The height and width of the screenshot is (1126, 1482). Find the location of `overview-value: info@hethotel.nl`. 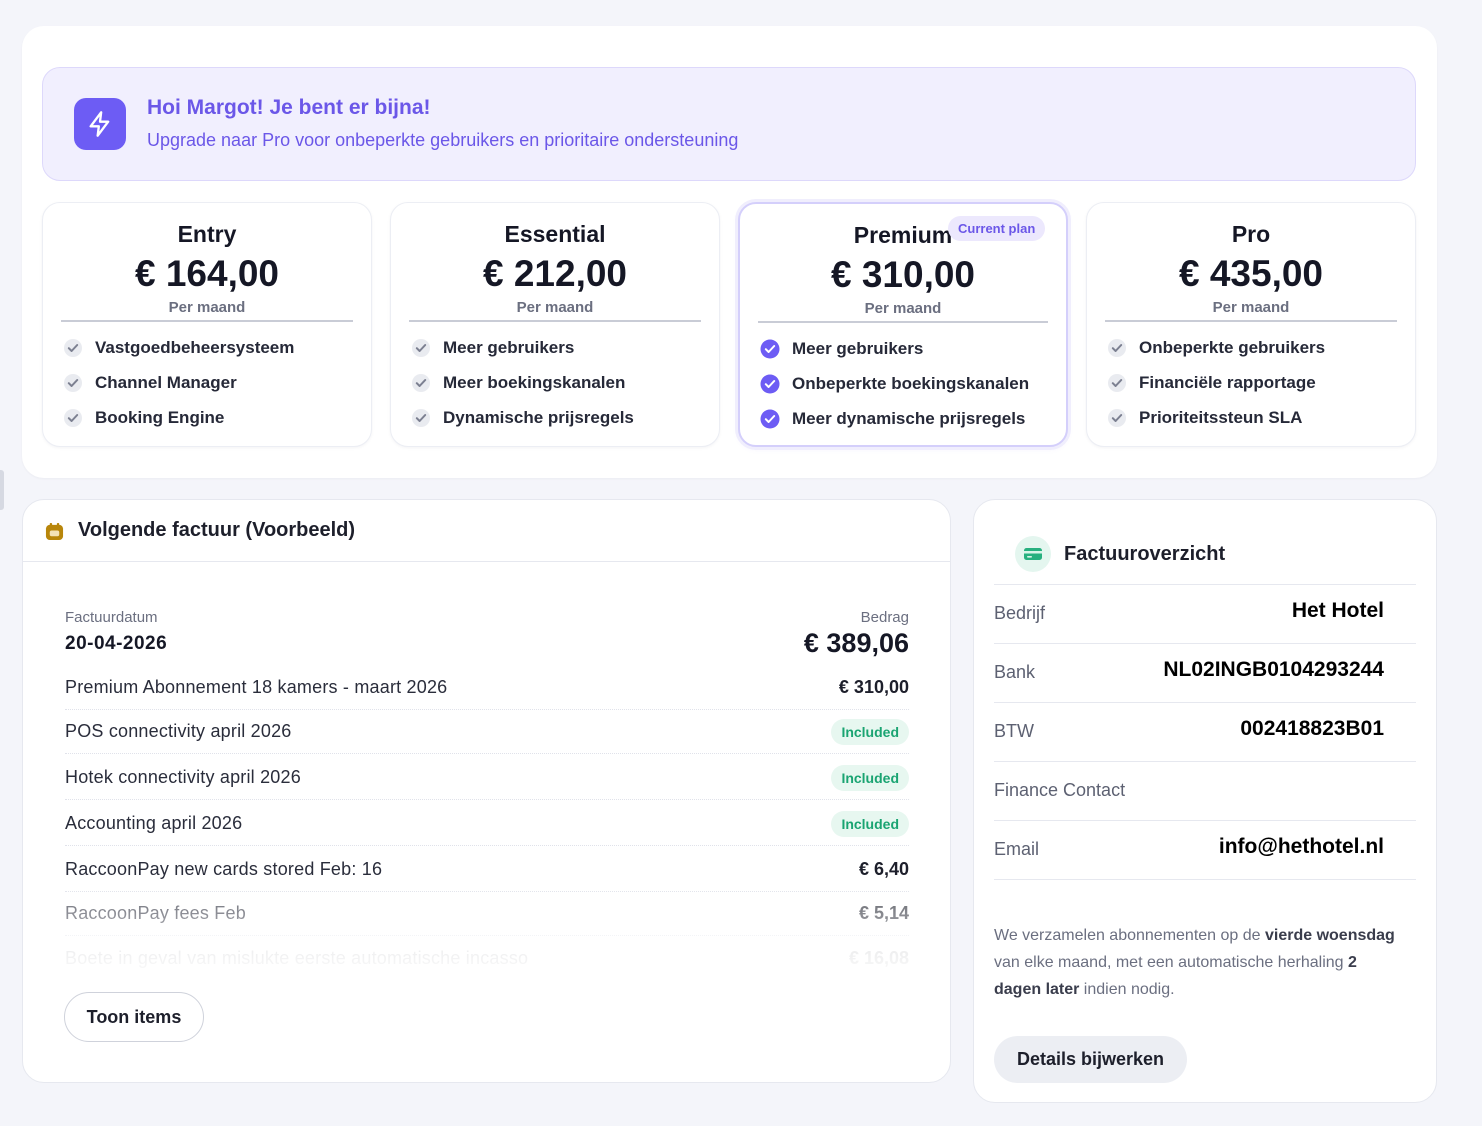

overview-value: info@hethotel.nl is located at coordinates (1301, 846).